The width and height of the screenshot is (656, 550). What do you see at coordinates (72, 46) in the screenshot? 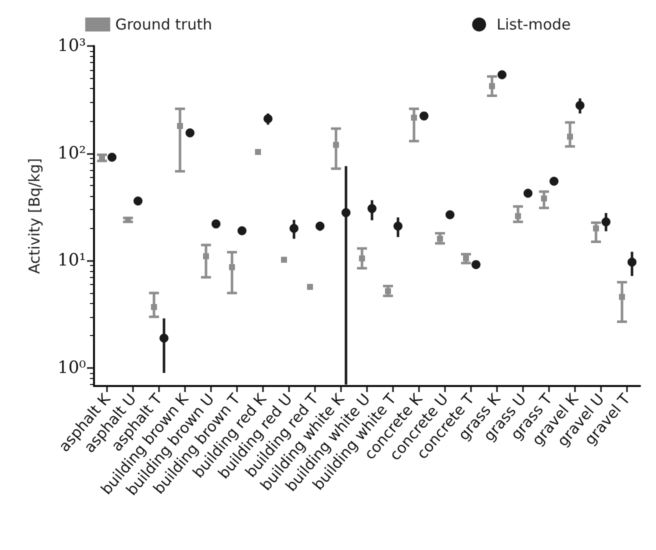
I see `y-tick-label: 10³` at bounding box center [72, 46].